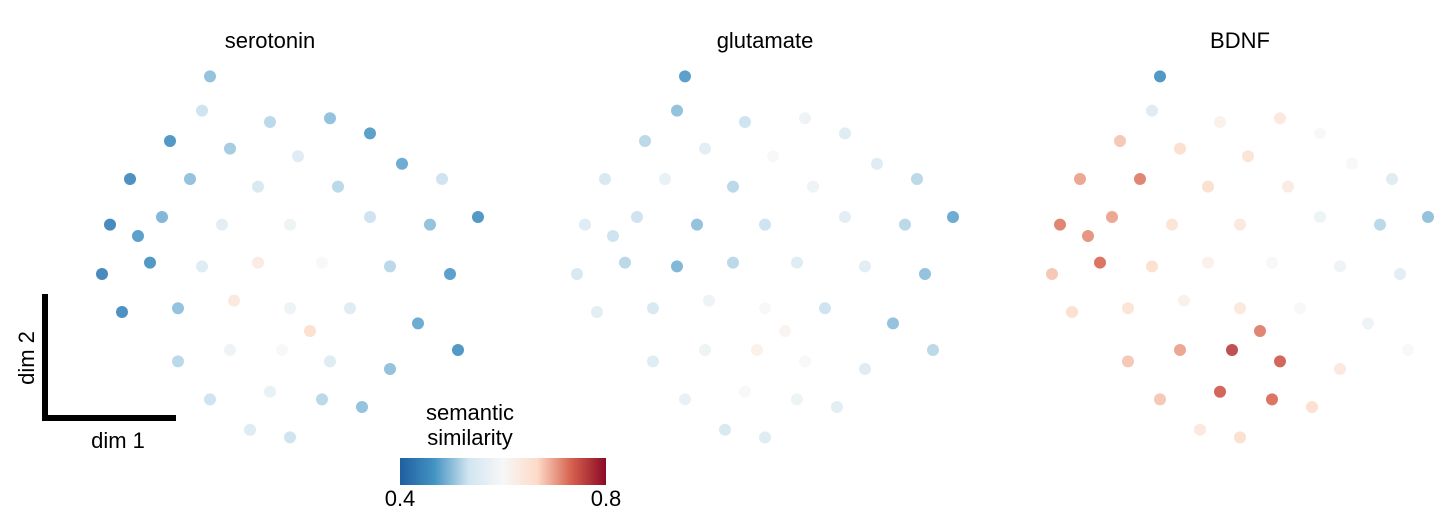  I want to click on panel-title: BDNF, so click(1240, 40).